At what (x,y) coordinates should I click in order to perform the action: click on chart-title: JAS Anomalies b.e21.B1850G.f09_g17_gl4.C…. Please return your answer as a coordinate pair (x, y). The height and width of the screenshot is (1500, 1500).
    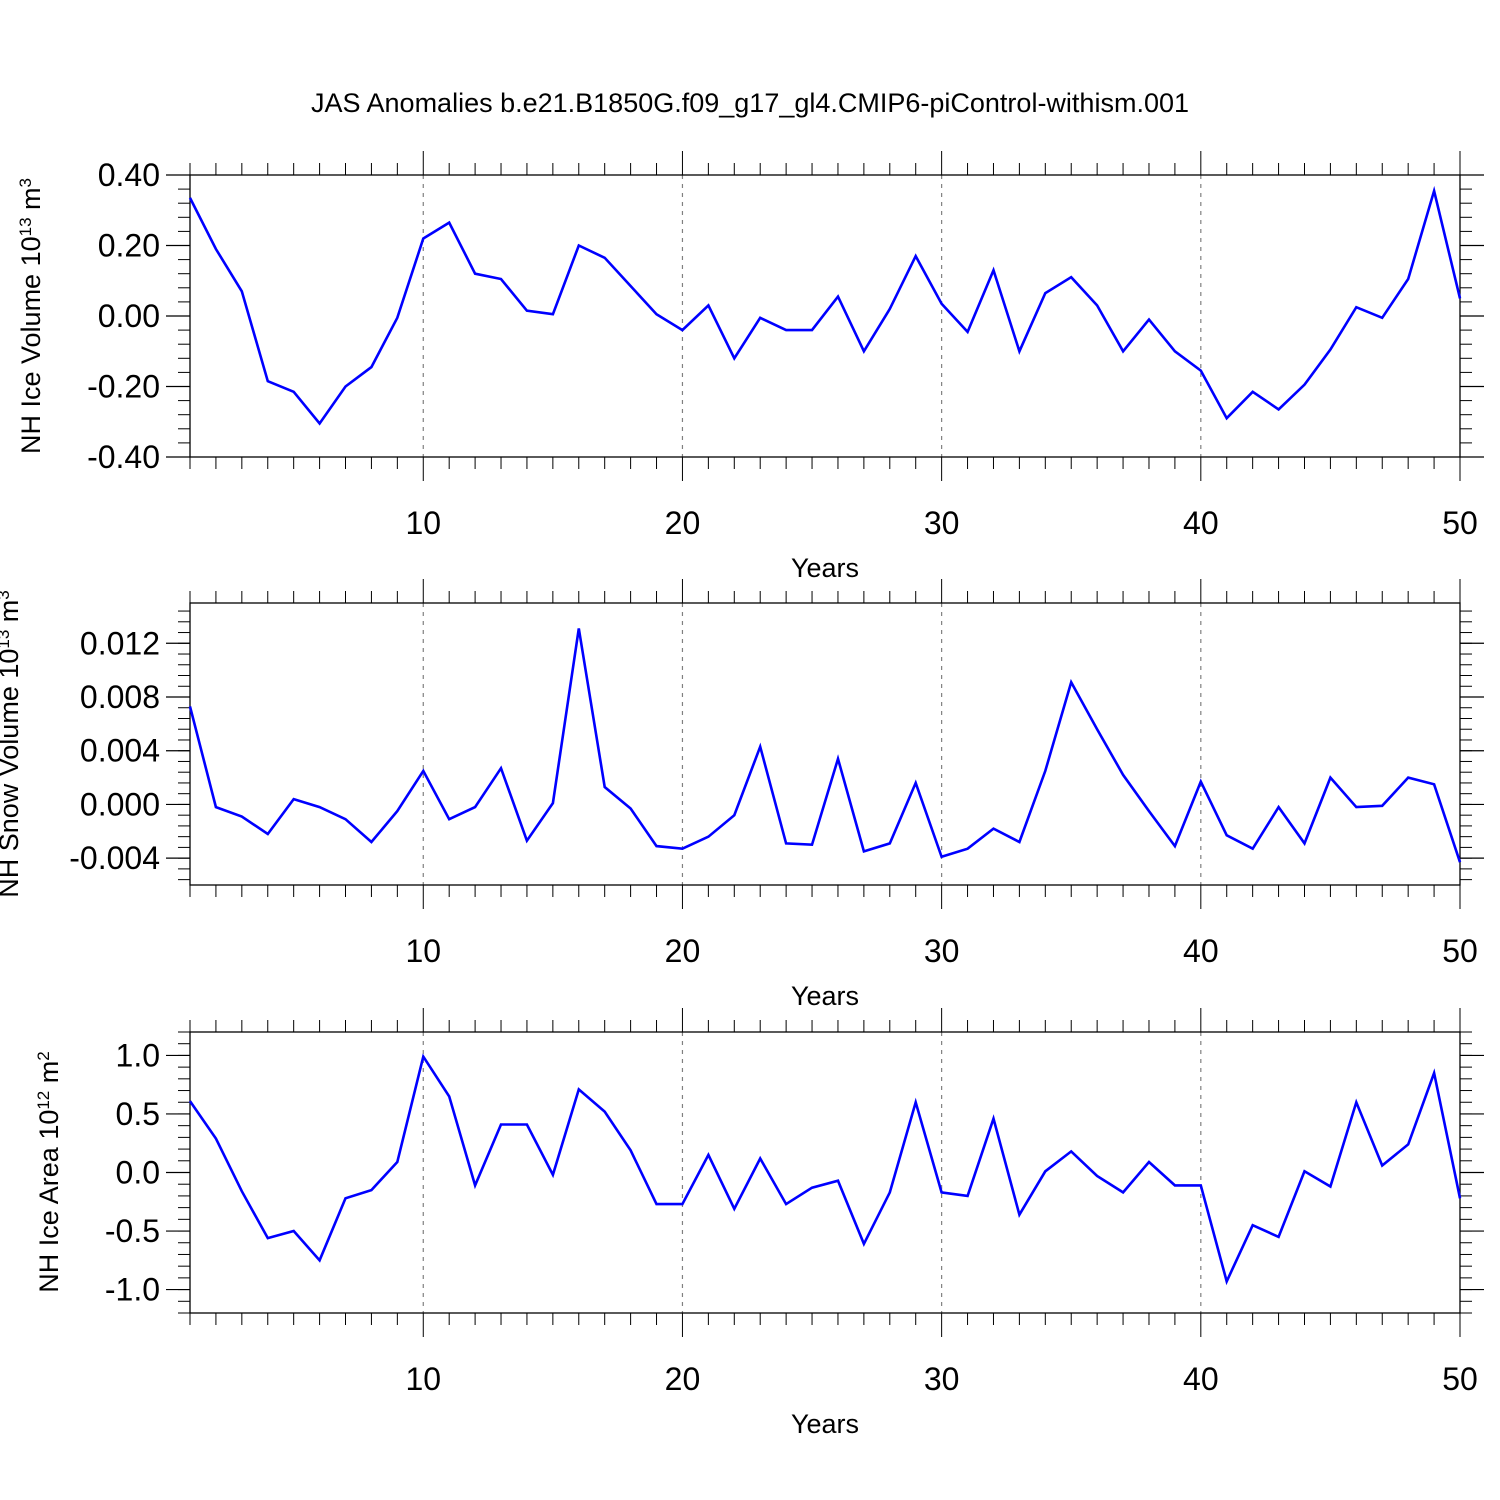
    Looking at the image, I should click on (750, 103).